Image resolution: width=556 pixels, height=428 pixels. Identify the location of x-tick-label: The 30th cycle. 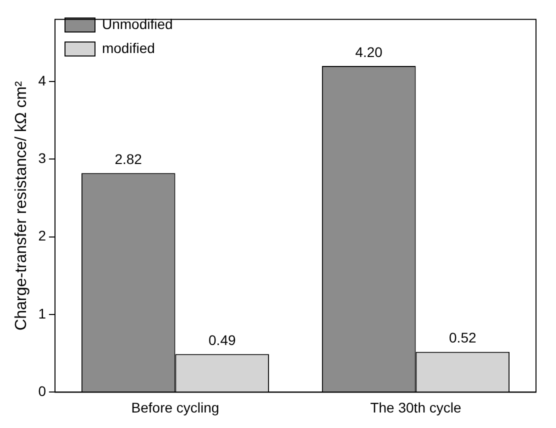
(416, 407).